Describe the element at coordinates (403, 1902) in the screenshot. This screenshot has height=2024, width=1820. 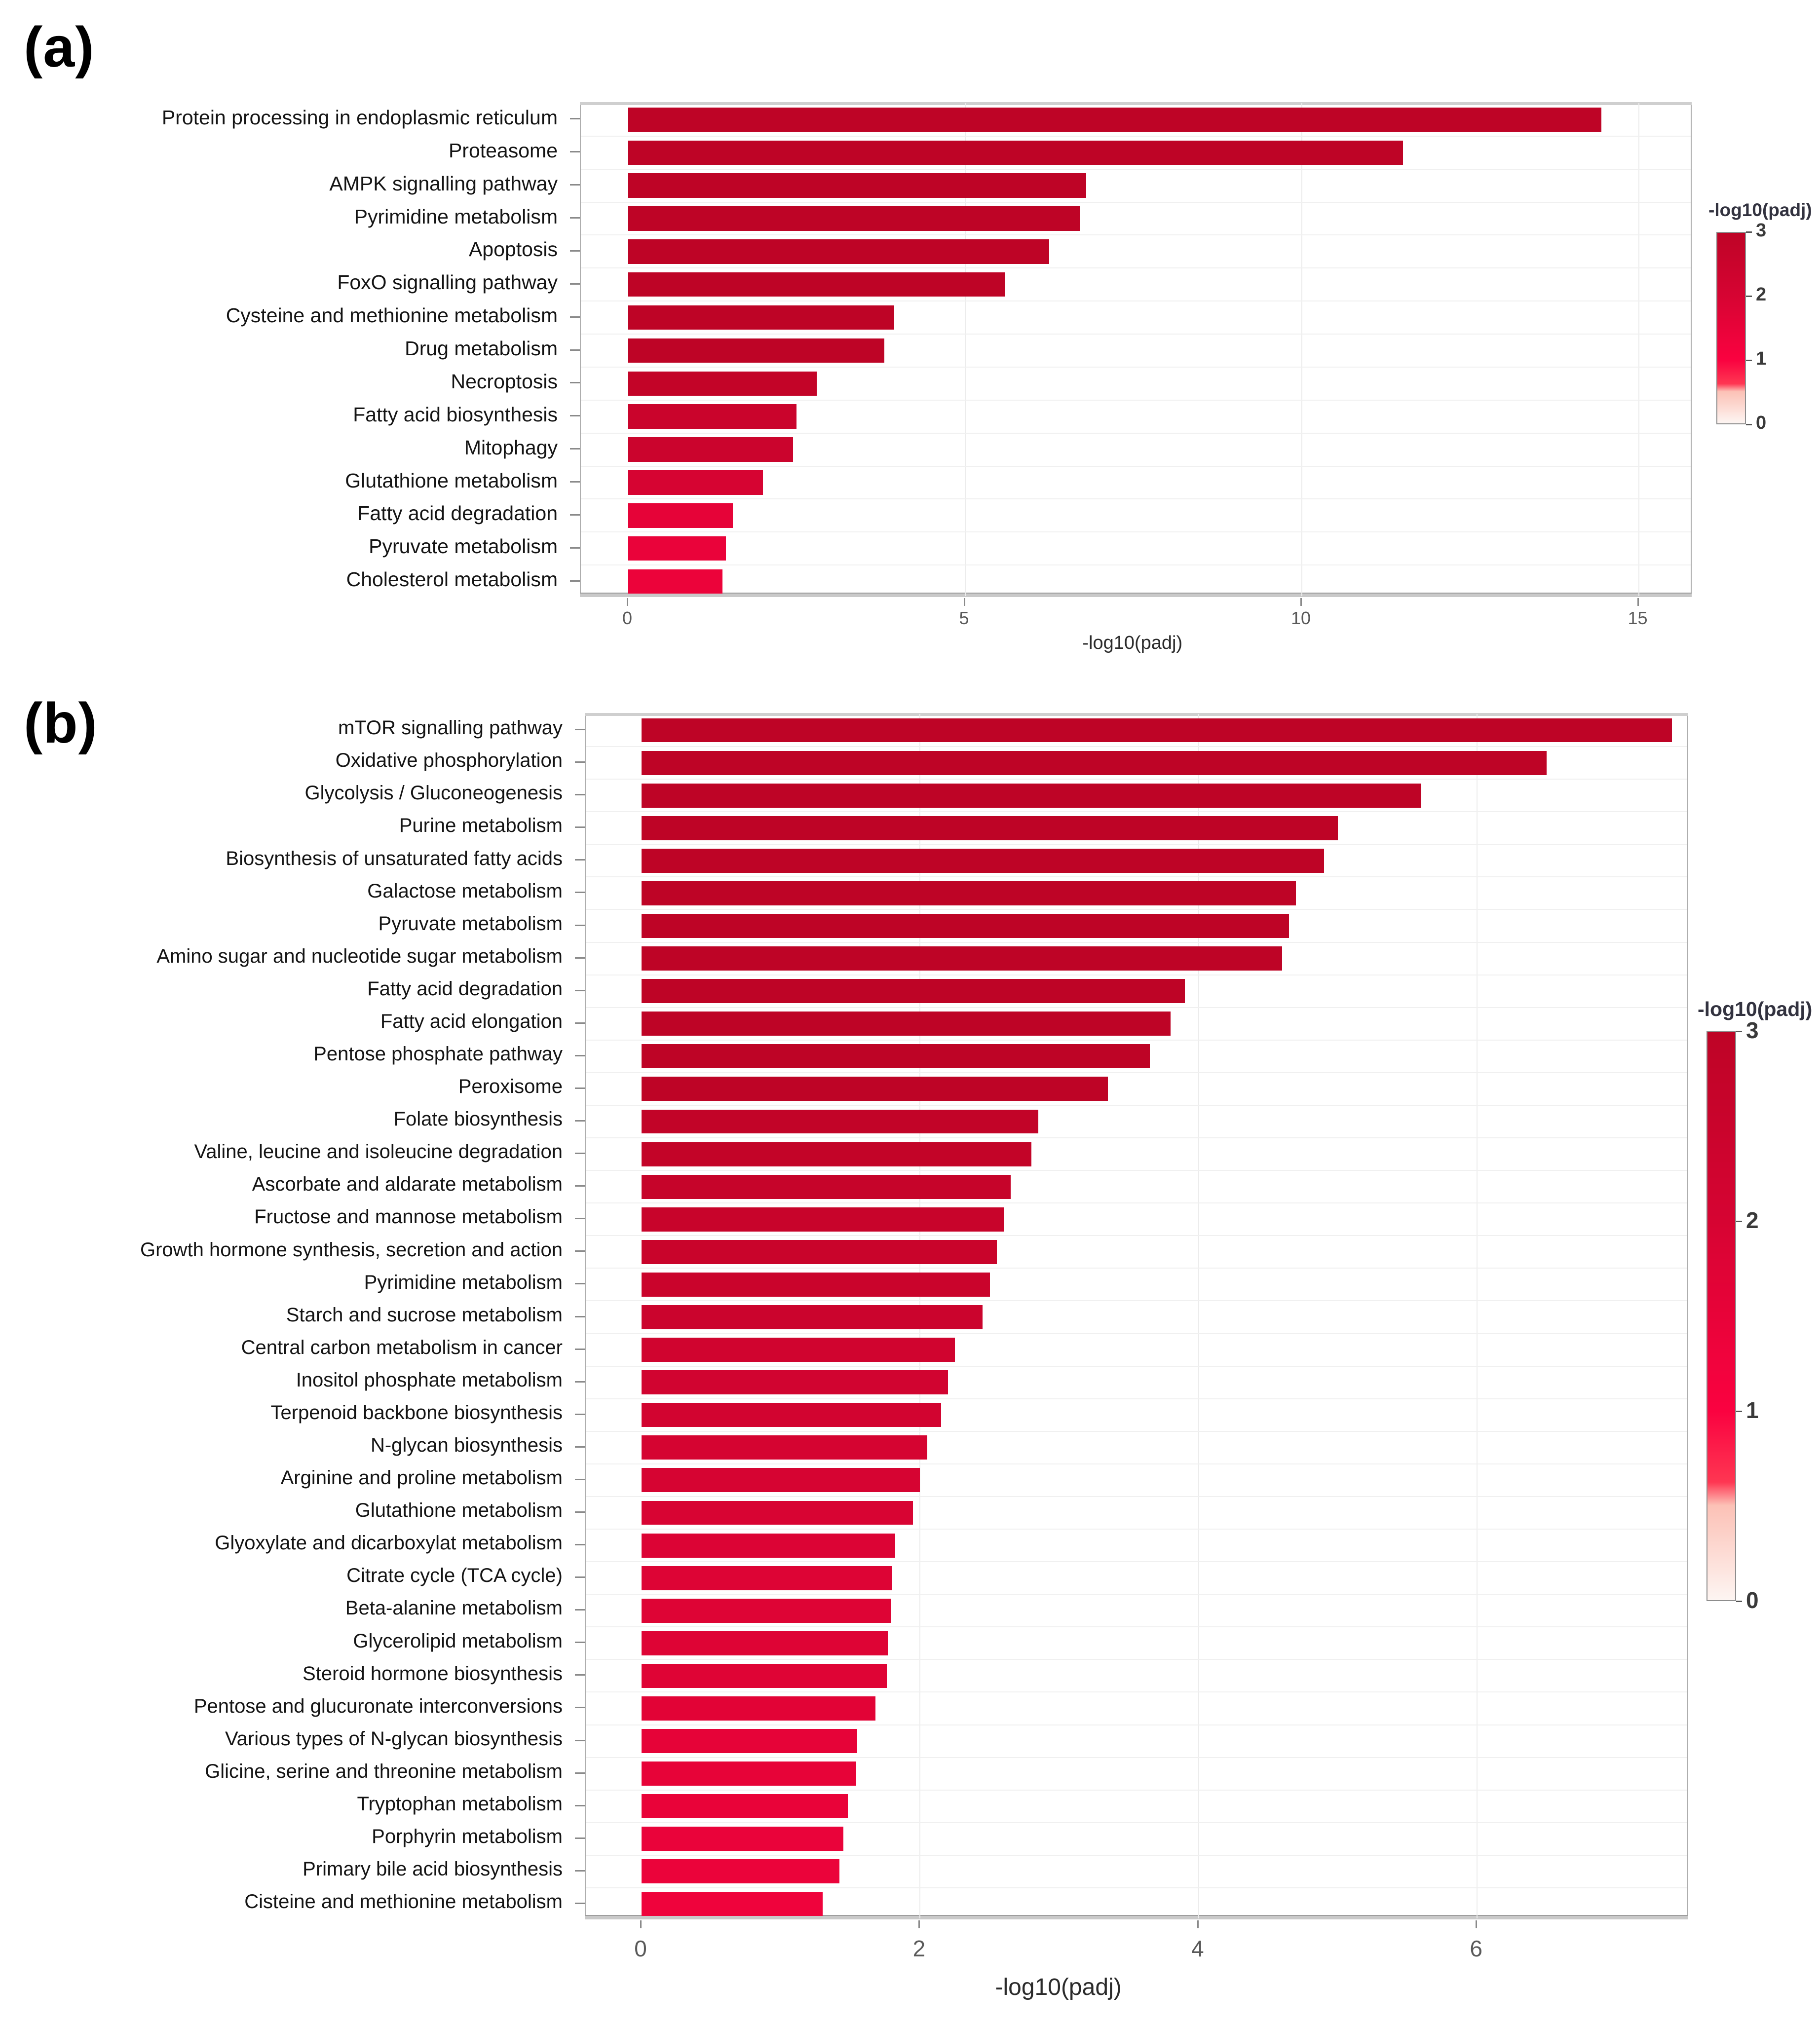
I see `category-label: Cisteine and methionine metabolism` at that location.